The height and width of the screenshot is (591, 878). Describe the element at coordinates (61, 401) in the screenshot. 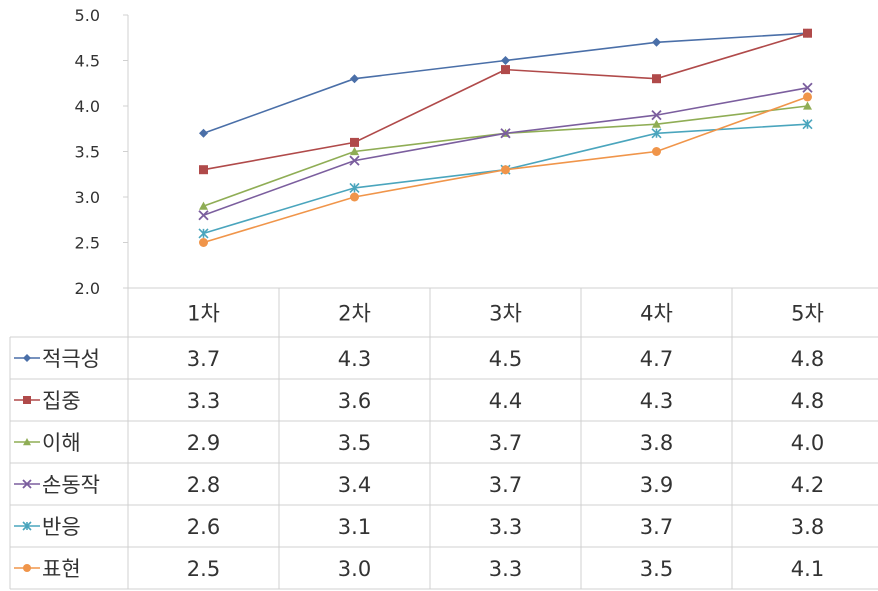

I see `series-name: 집중` at that location.